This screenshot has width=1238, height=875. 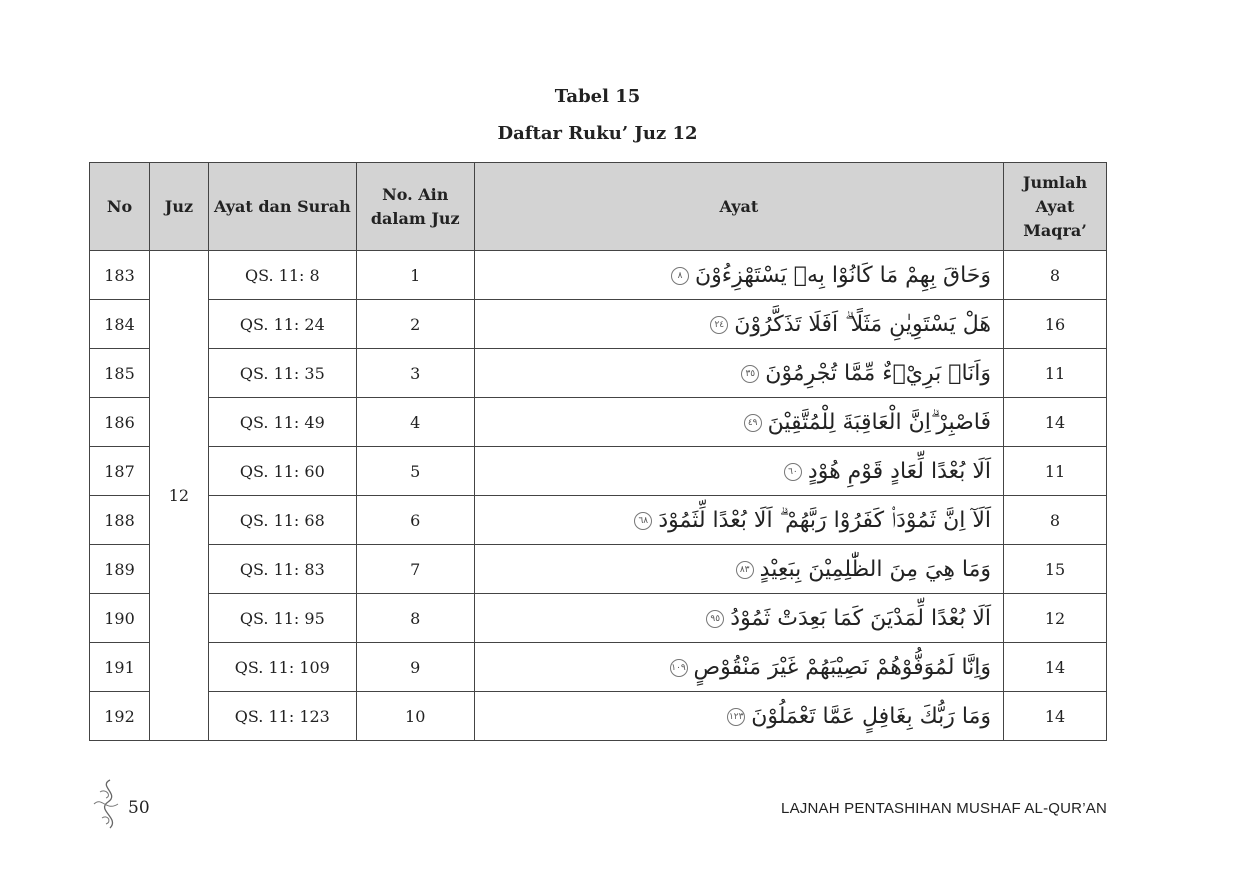 What do you see at coordinates (679, 275) in the screenshot?
I see `ayah-number-marker: ٨` at bounding box center [679, 275].